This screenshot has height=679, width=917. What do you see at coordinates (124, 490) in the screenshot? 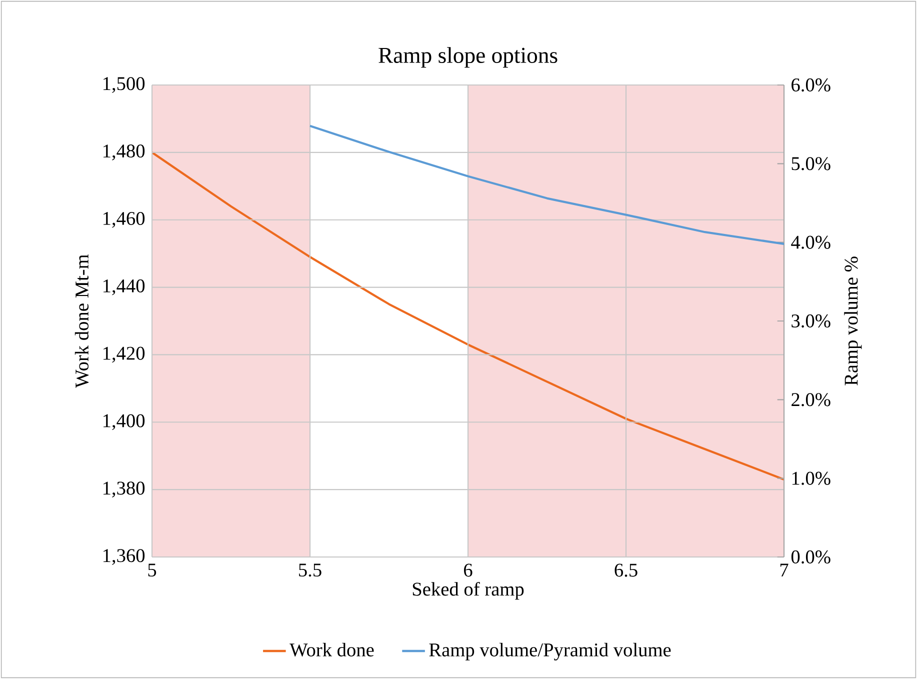
I see `y-tick-label: 1,380` at bounding box center [124, 490].